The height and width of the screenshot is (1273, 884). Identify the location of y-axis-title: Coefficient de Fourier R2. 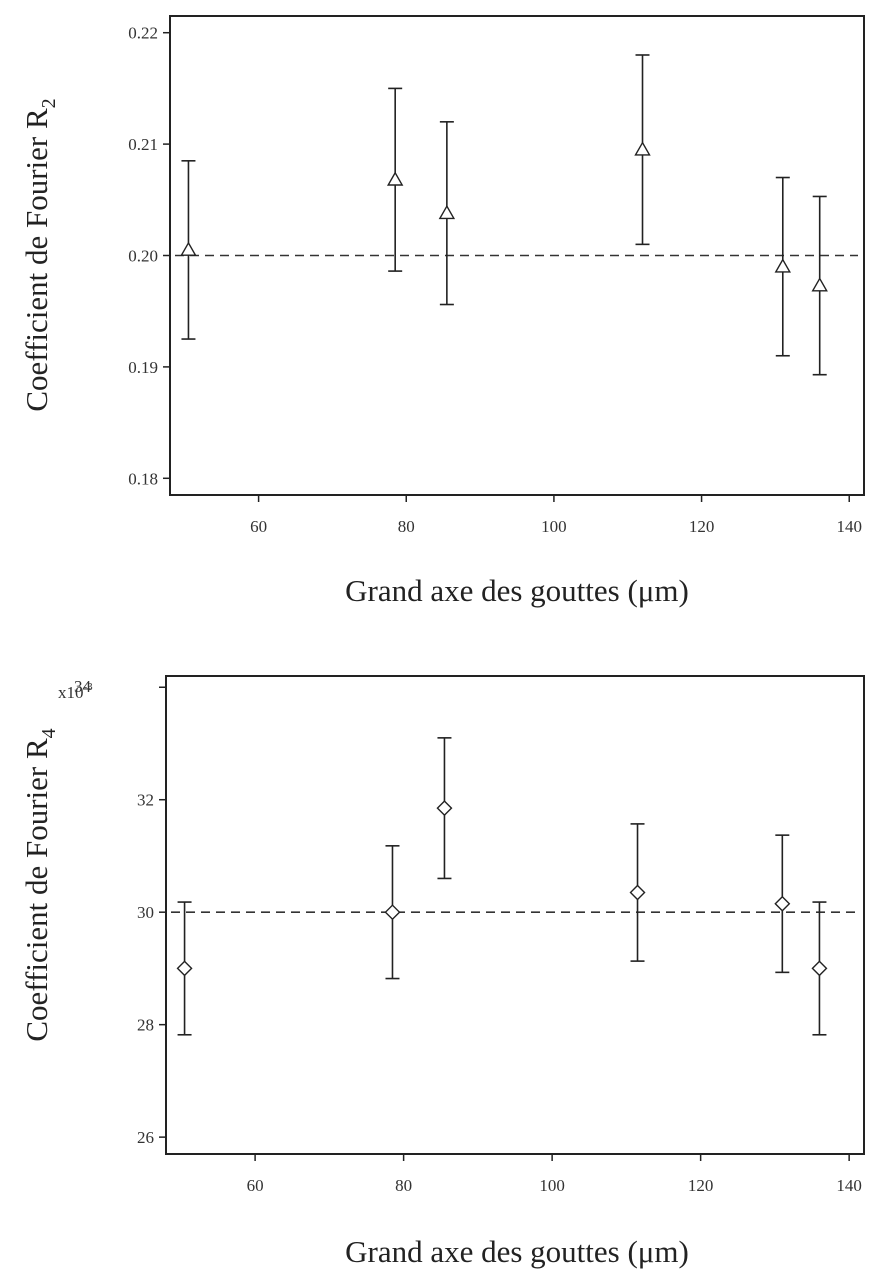
(39, 254).